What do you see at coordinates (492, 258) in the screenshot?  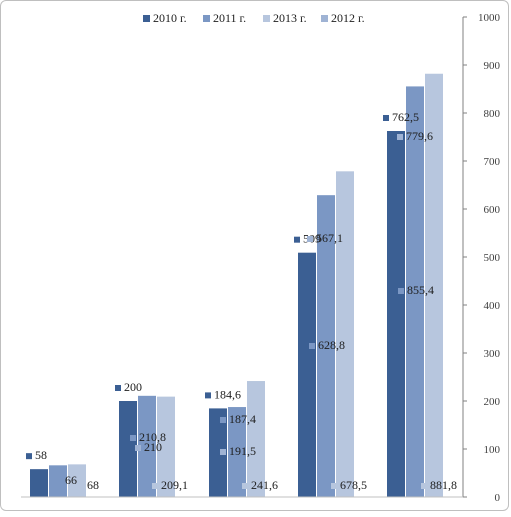 I see `y-tick-label-500: 500` at bounding box center [492, 258].